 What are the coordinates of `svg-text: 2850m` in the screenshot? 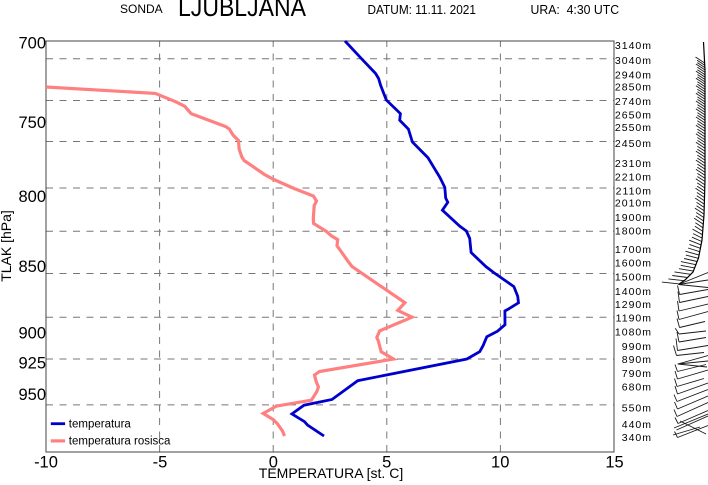 It's located at (633, 88).